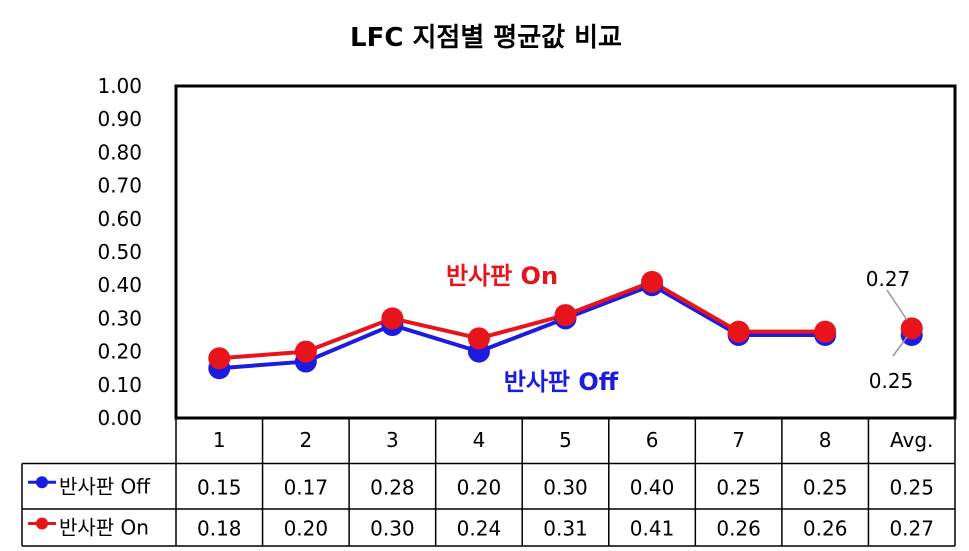 This screenshot has width=969, height=551. What do you see at coordinates (565, 440) in the screenshot?
I see `x-tick-label: 5` at bounding box center [565, 440].